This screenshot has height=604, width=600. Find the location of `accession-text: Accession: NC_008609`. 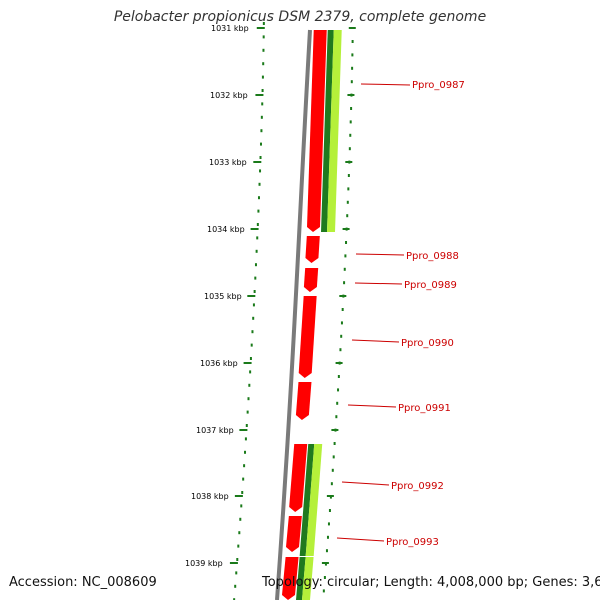

accession-text: Accession: NC_008609 is located at coordinates (83, 582).